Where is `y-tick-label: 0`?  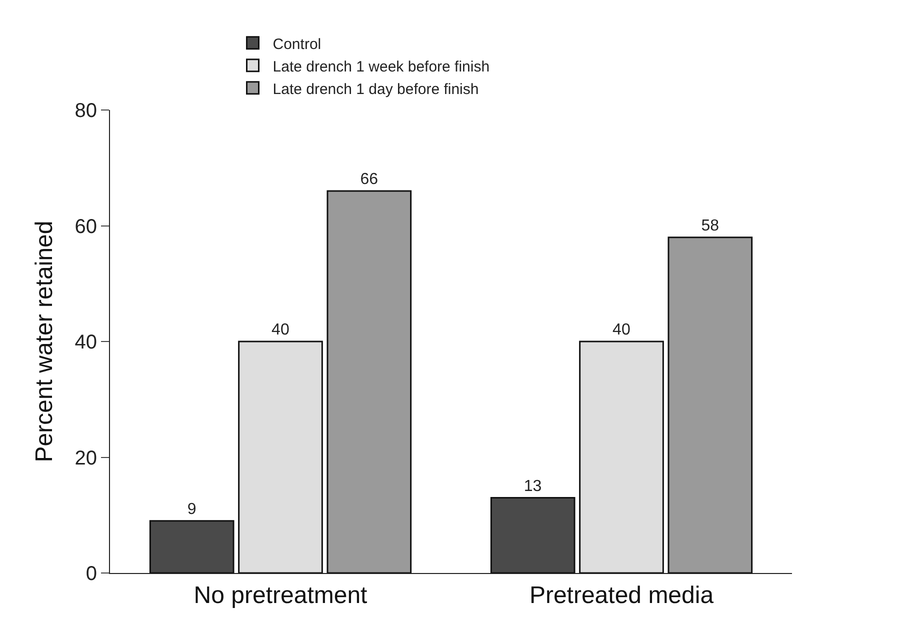 y-tick-label: 0 is located at coordinates (91, 574).